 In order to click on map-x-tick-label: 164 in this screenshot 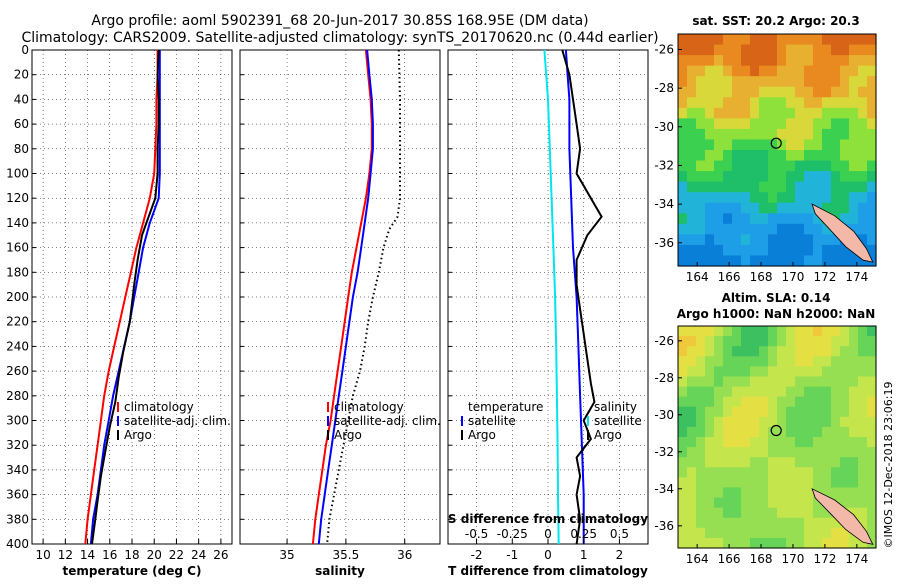, I will do `click(697, 559)`.